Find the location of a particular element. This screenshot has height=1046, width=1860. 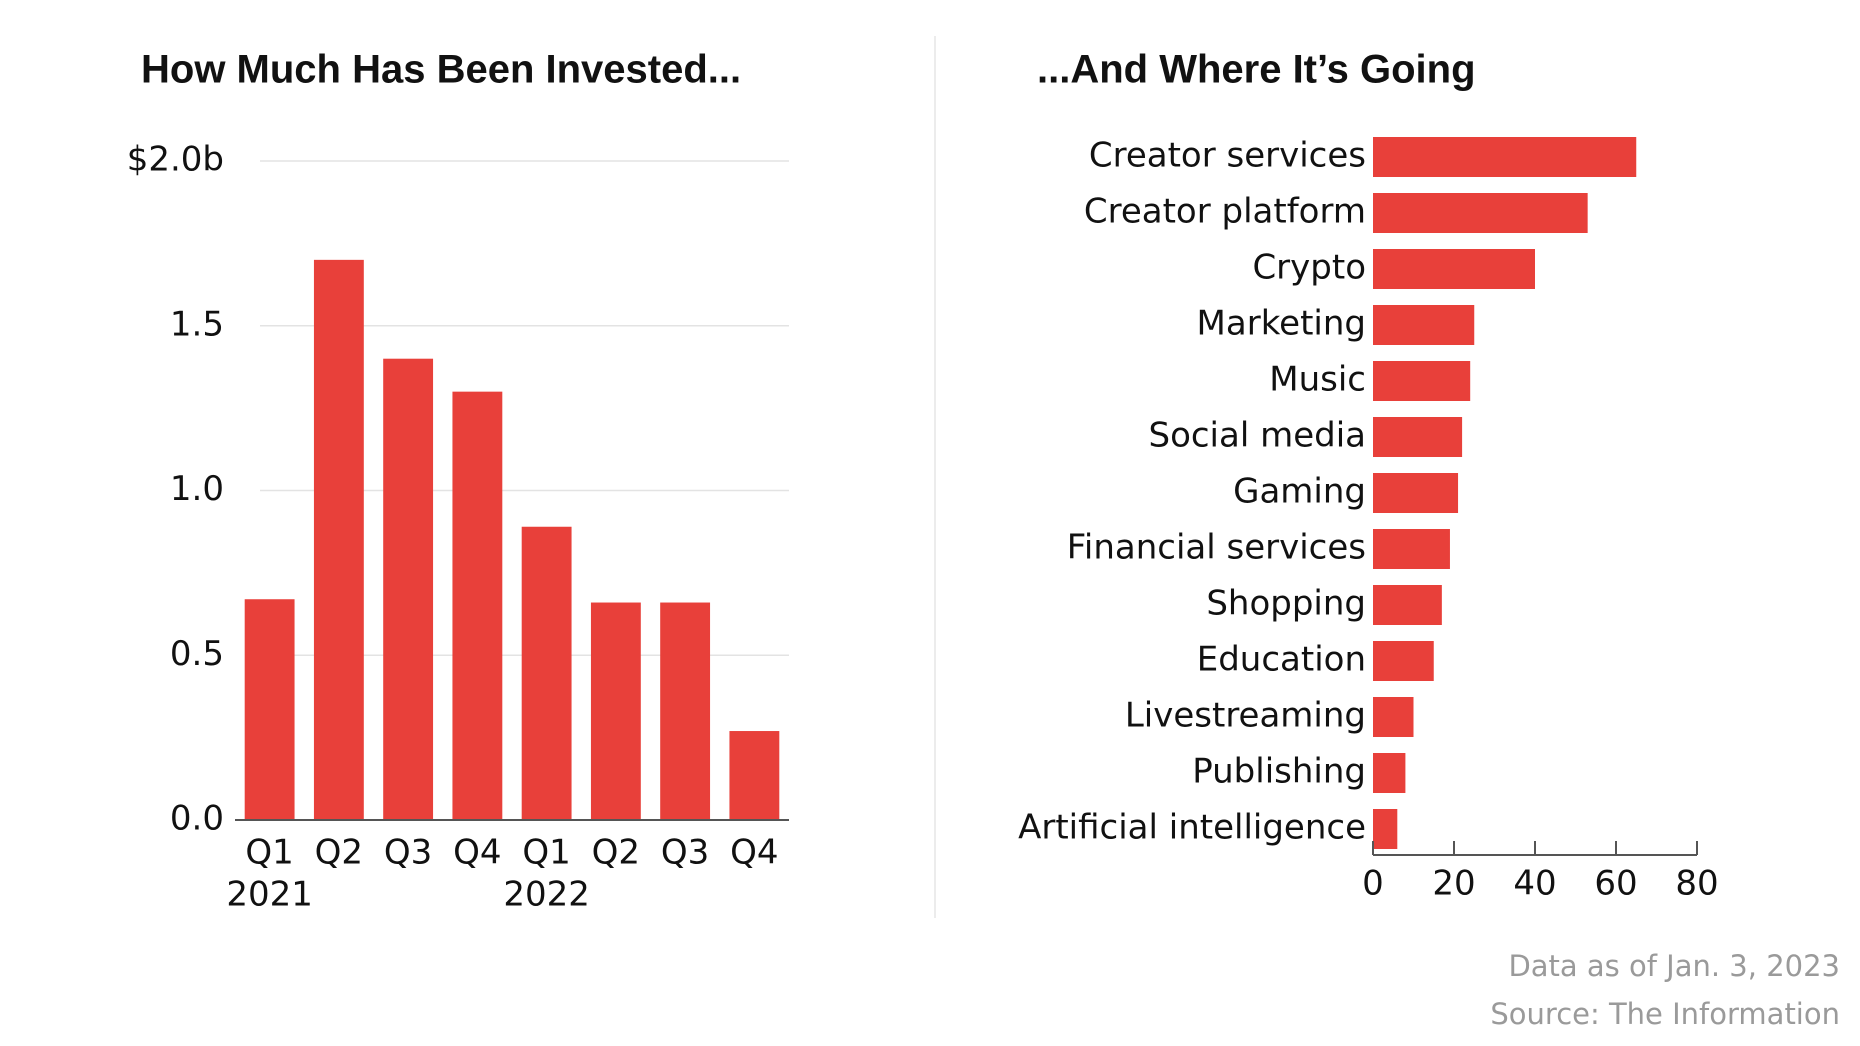

y-tick-label: 0.0 is located at coordinates (197, 819).